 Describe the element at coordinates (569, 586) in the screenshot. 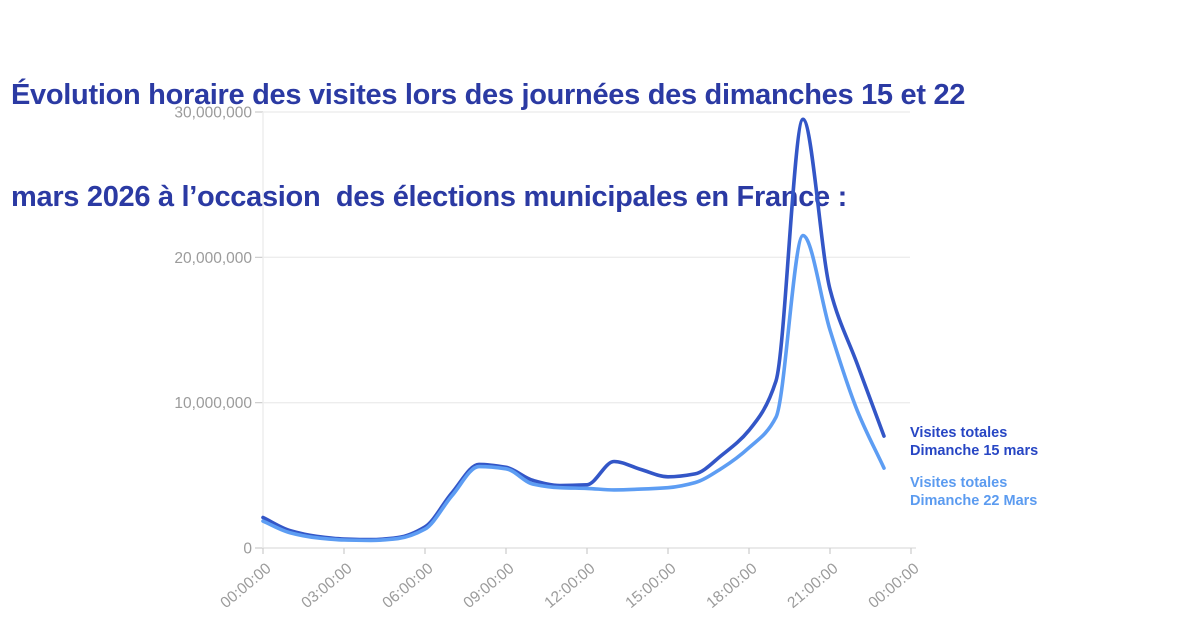

I see `x-axis-tick-label: 12:00:00` at that location.